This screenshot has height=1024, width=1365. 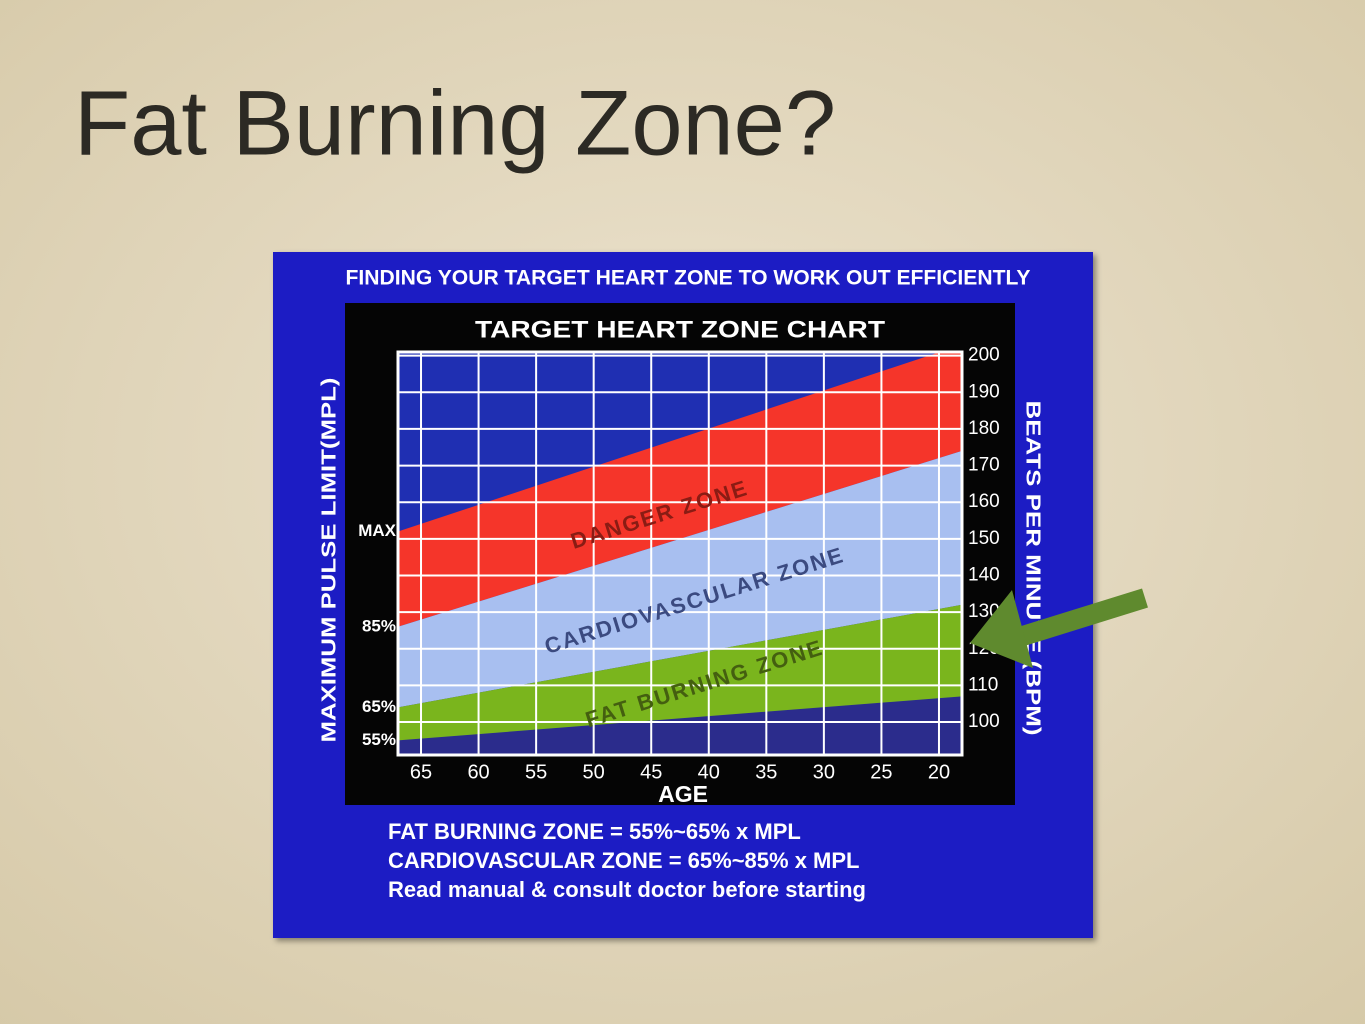 I want to click on x-tick-label: 55, so click(x=536, y=772).